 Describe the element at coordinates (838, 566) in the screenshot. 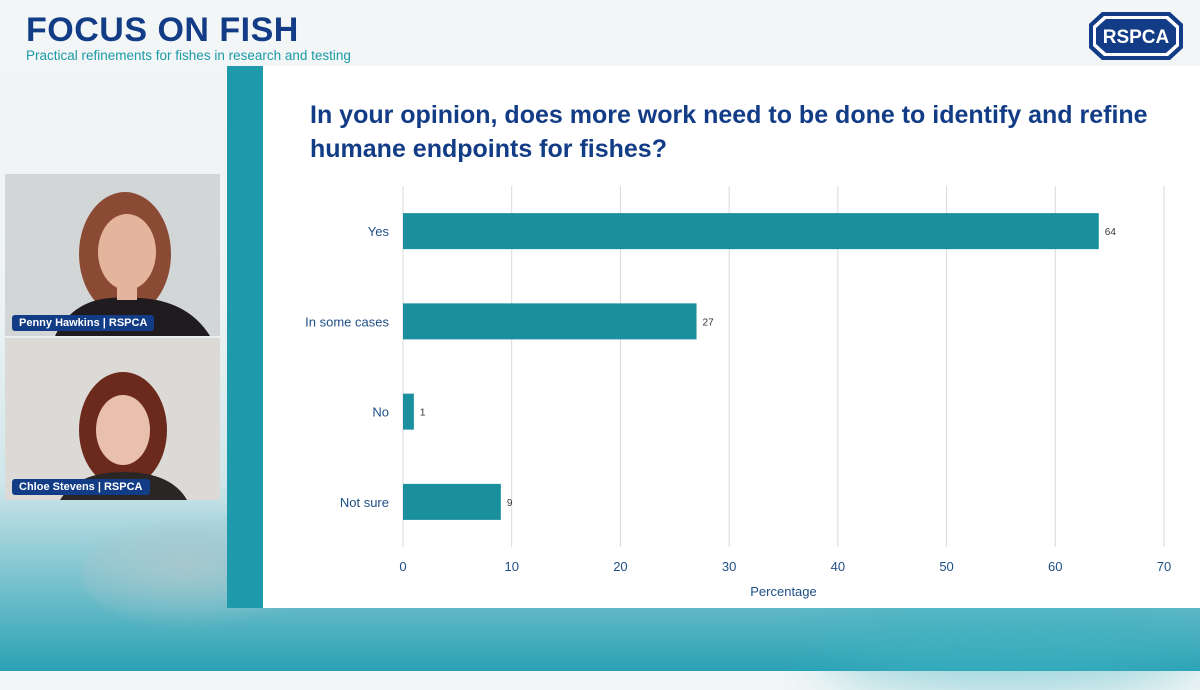

I see `x-tick-label: 40` at that location.